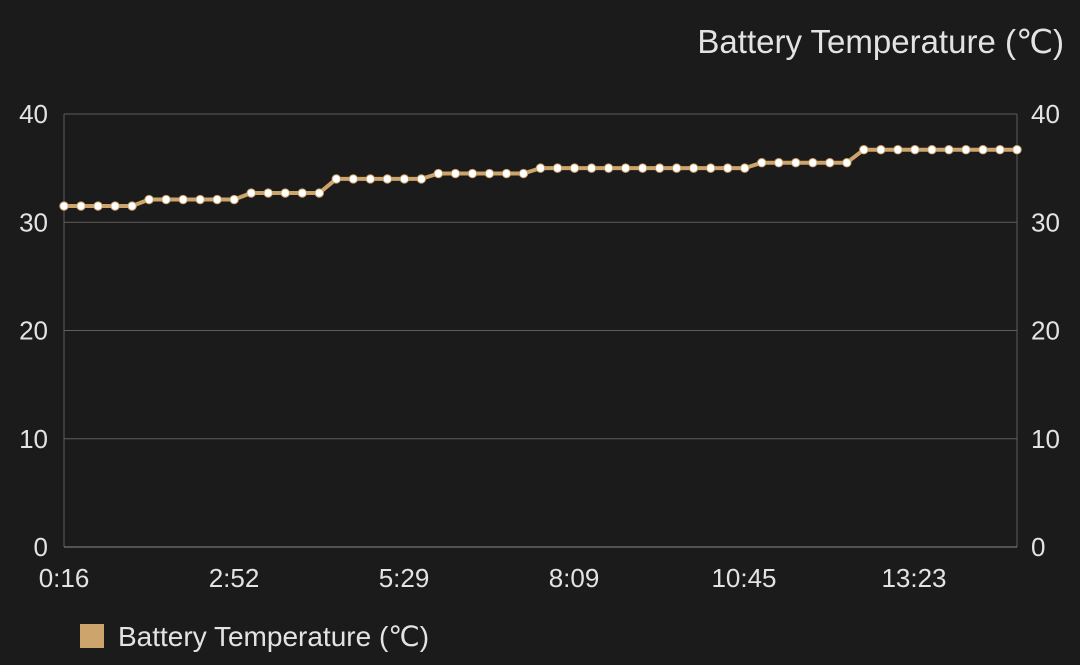  What do you see at coordinates (33, 114) in the screenshot?
I see `y-tick-label-left: 40` at bounding box center [33, 114].